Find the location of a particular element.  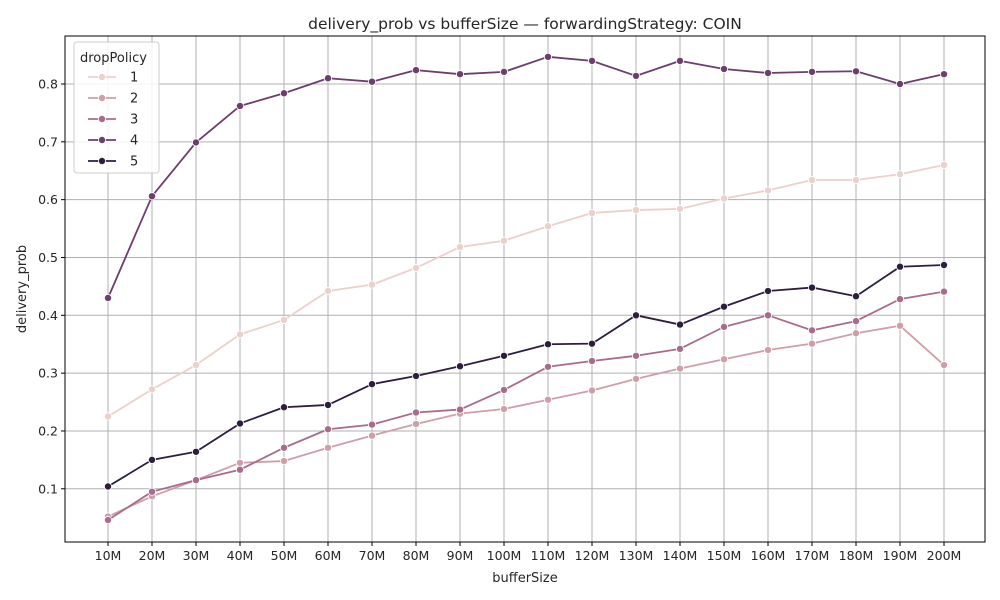

legend-label: 4 is located at coordinates (134, 141).